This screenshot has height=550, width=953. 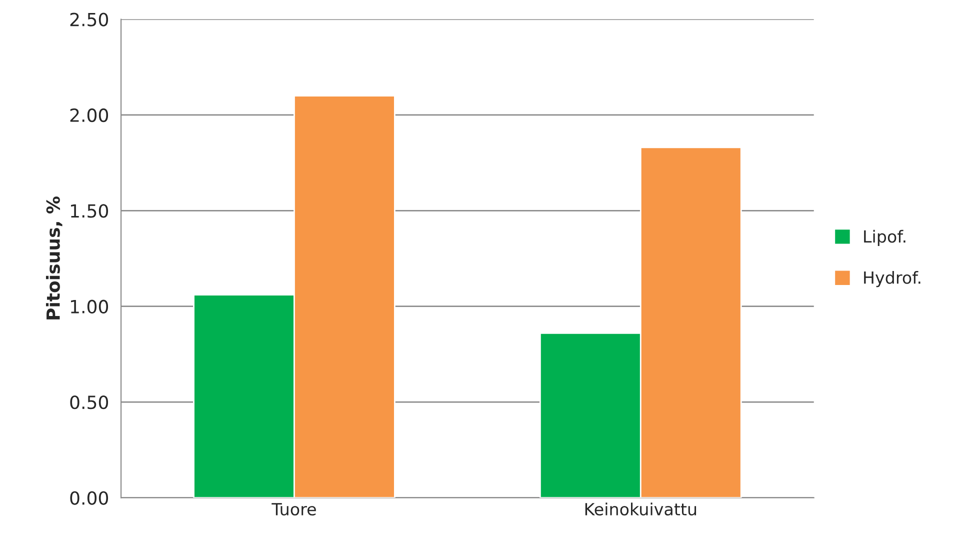 What do you see at coordinates (89, 403) in the screenshot?
I see `y-tick-label: 0.50` at bounding box center [89, 403].